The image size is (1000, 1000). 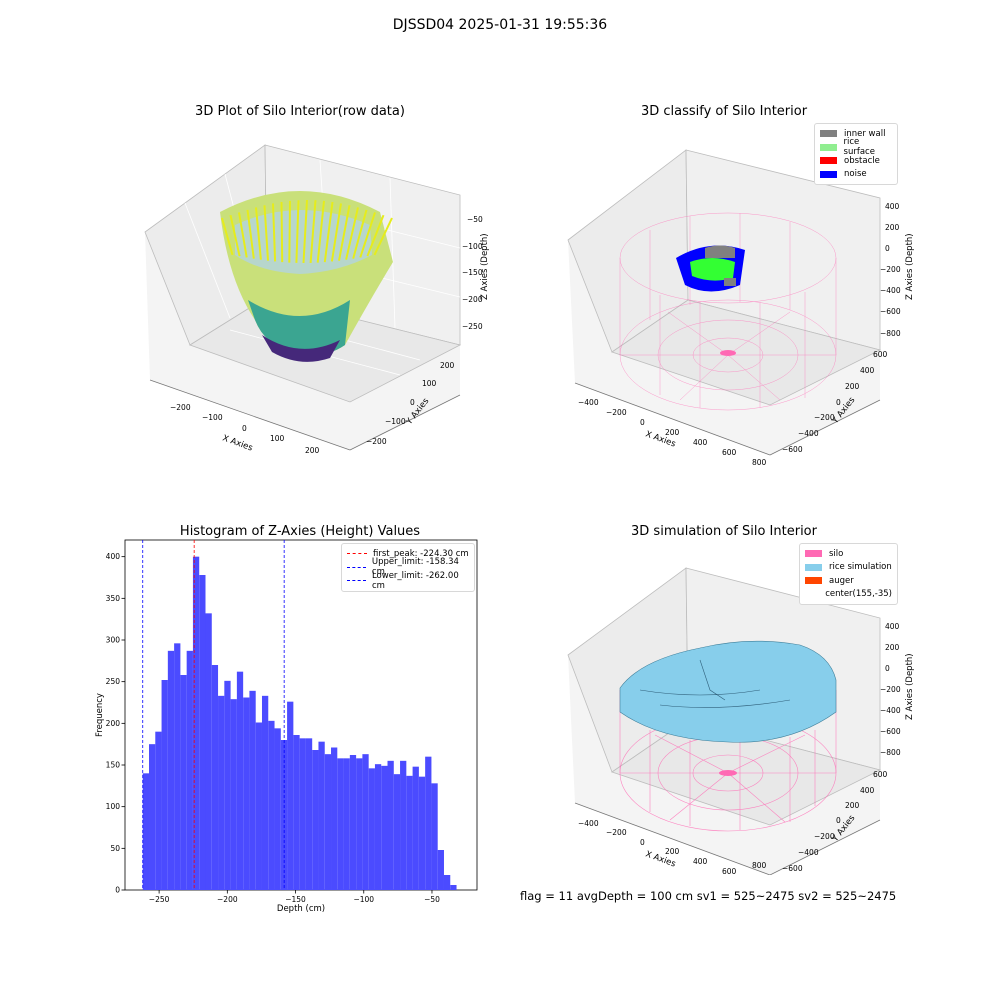 I want to click on panel1-x-tick-label: −100, so click(x=212, y=417).